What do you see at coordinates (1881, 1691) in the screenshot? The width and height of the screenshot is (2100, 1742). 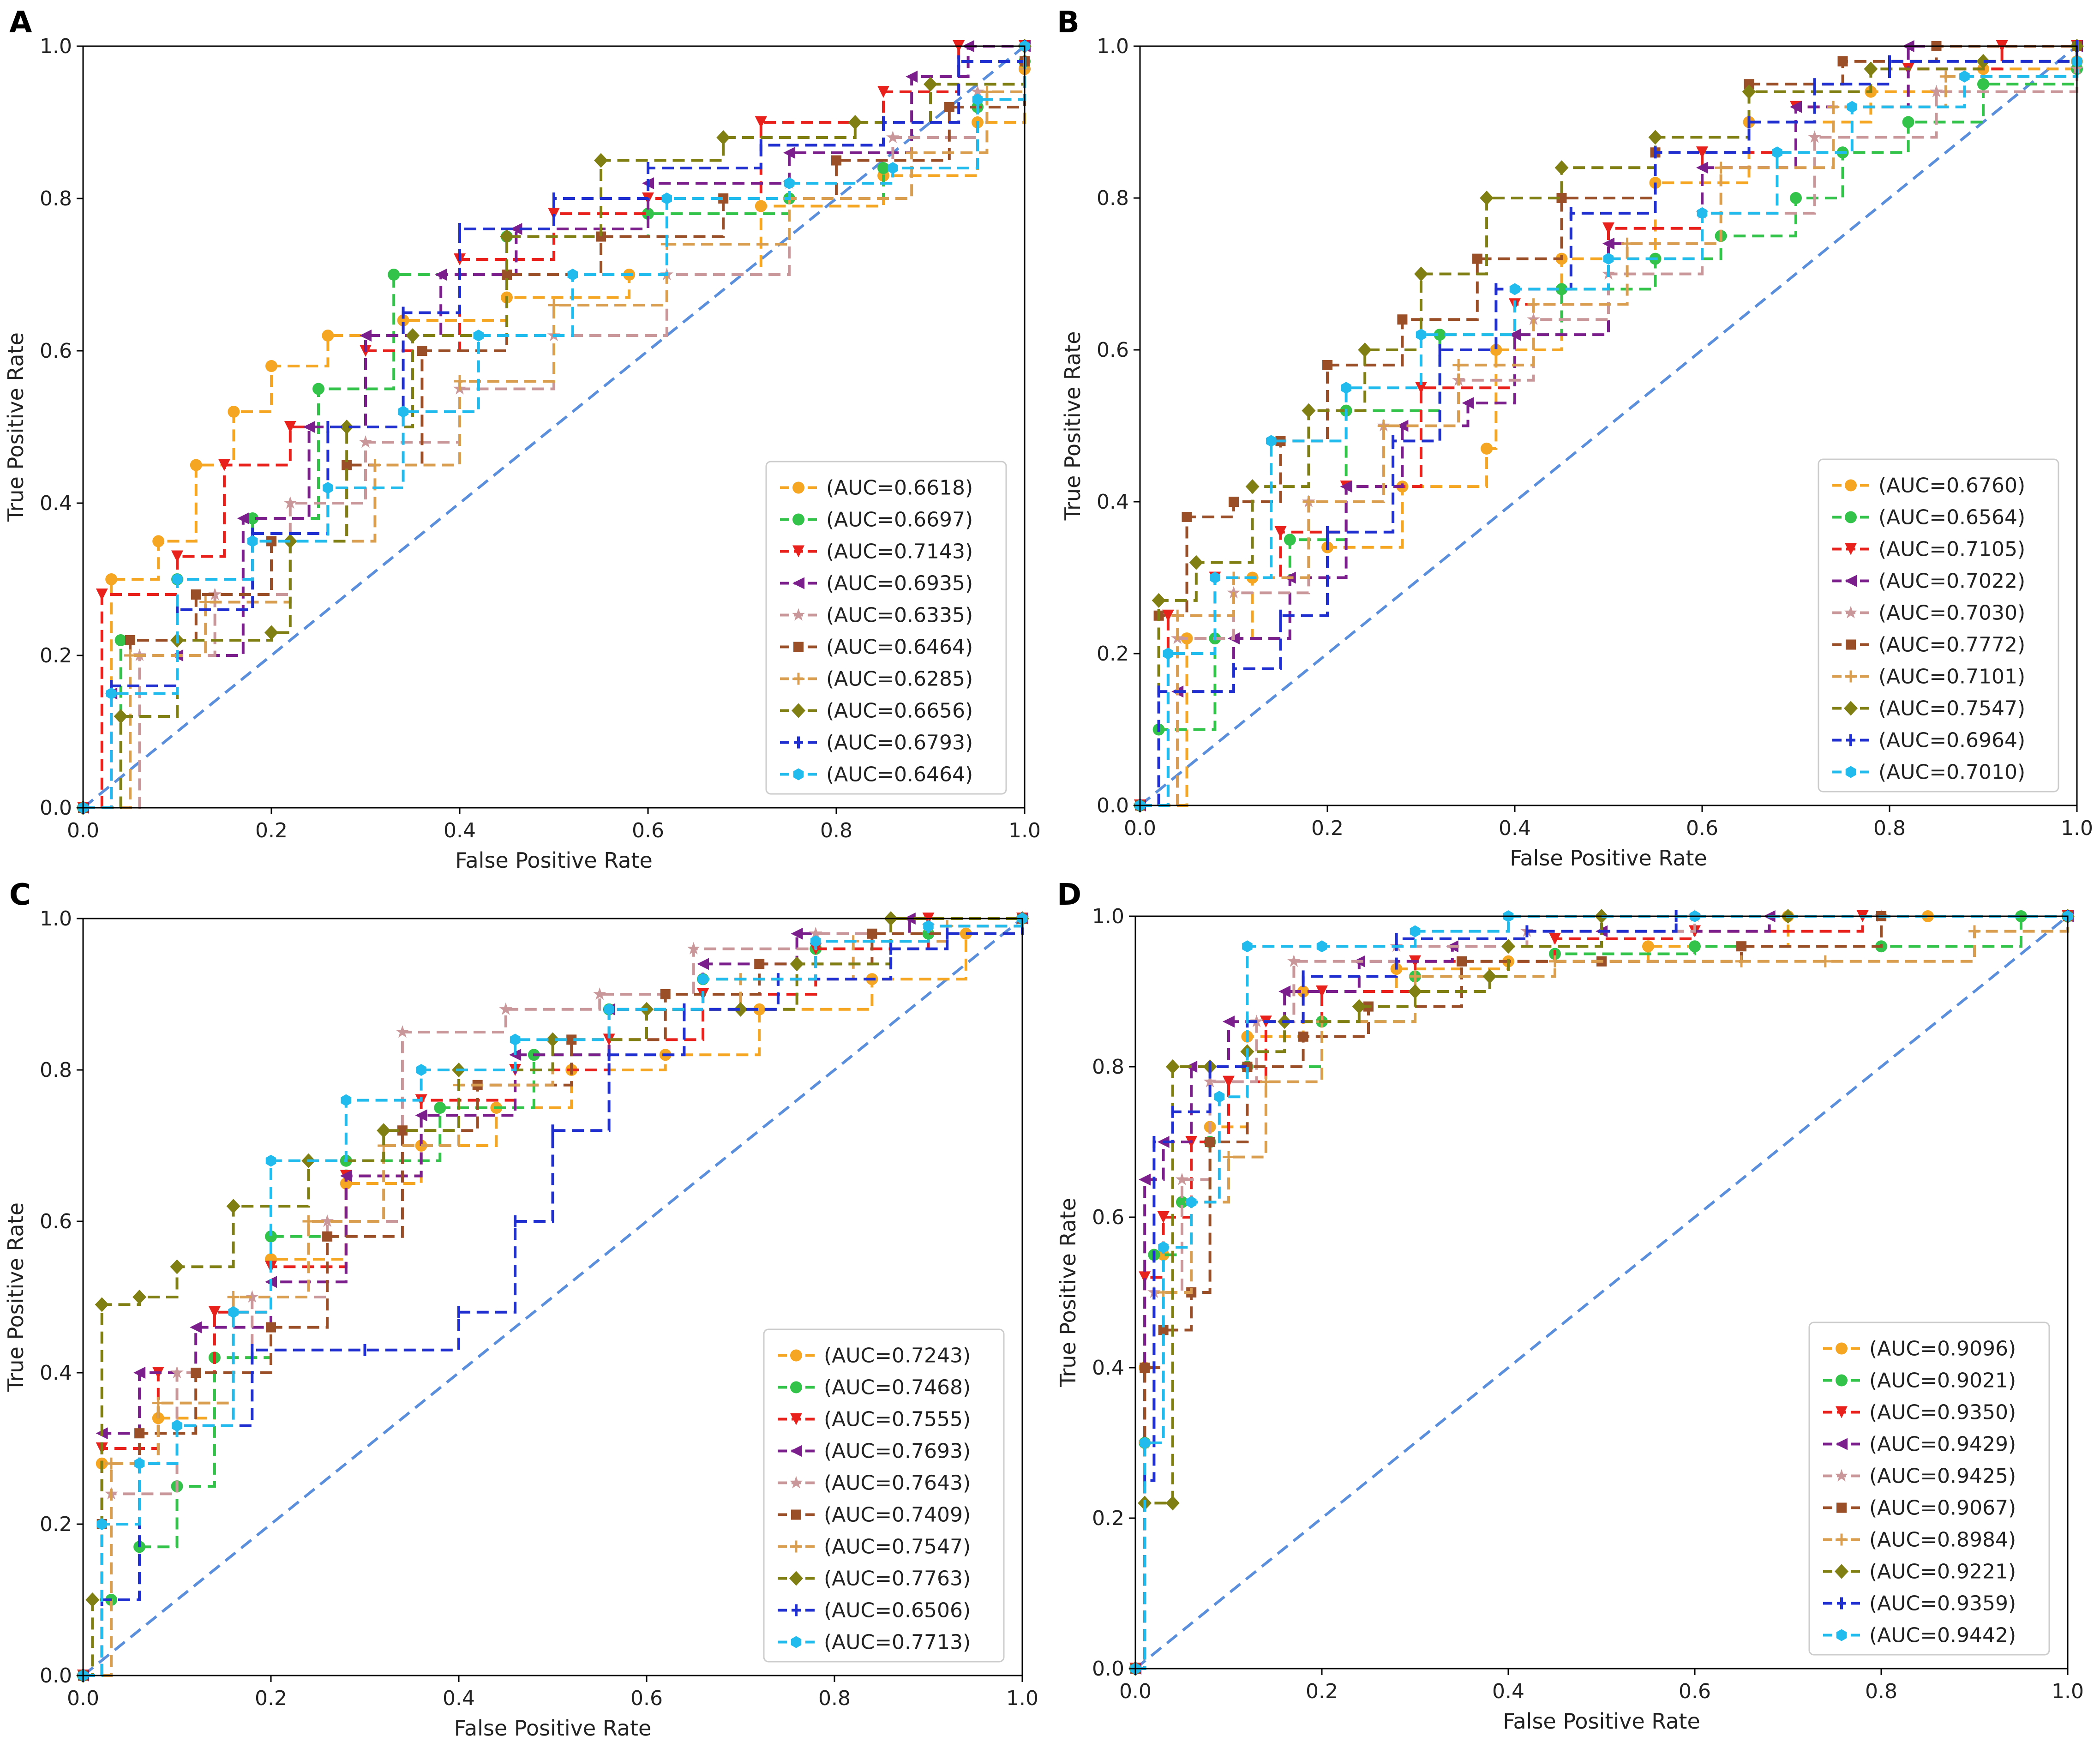 I see `x-tick-label-d-4: 0.8` at bounding box center [1881, 1691].